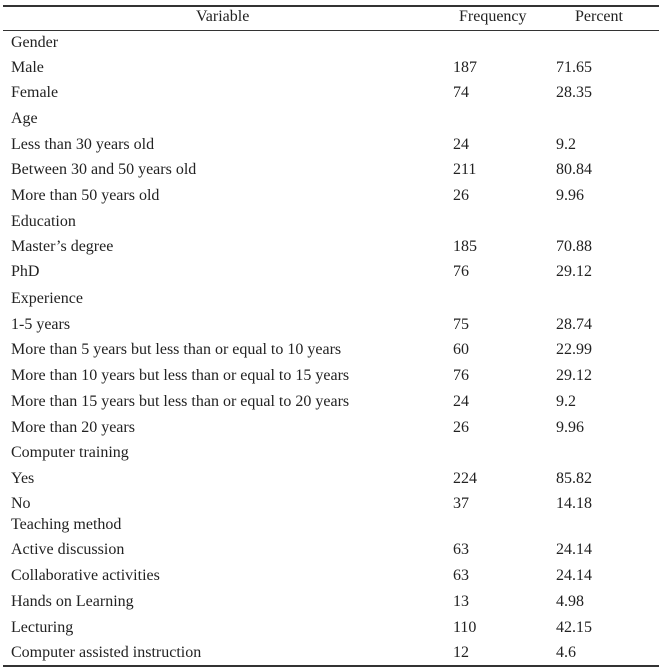 This screenshot has height=671, width=663. Describe the element at coordinates (574, 478) in the screenshot. I see `percent-cell: 85.82` at that location.